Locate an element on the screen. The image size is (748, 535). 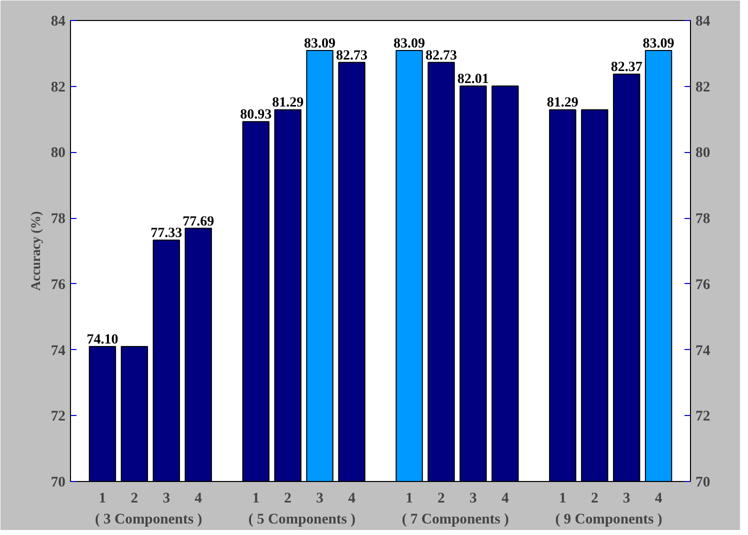
text: ( 9 Components ) is located at coordinates (608, 520).